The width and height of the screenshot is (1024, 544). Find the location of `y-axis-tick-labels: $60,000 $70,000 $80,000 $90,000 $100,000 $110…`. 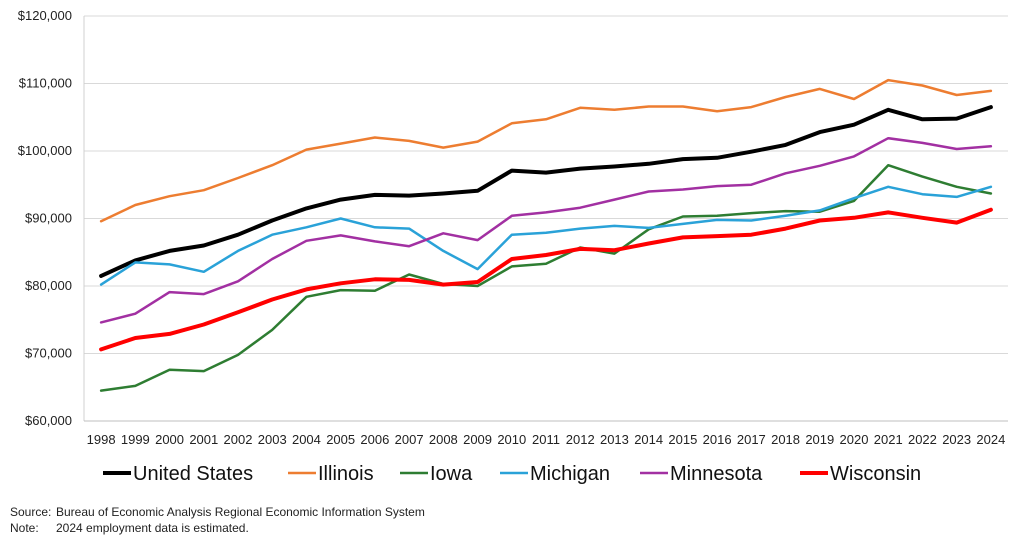

y-axis-tick-labels: $60,000 $70,000 $80,000 $90,000 $100,000 $110… is located at coordinates (45, 218).